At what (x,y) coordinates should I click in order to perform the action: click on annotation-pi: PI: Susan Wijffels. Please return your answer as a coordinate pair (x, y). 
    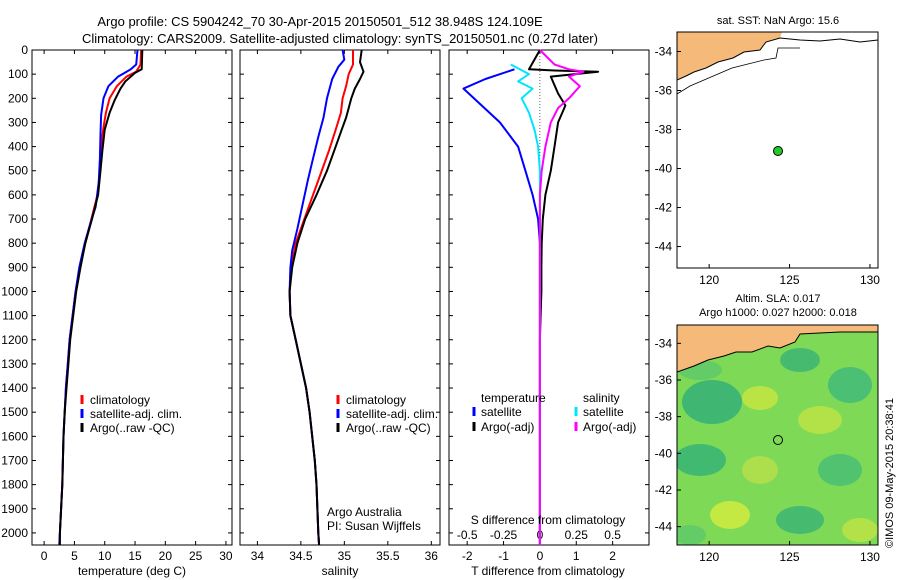
    Looking at the image, I should click on (374, 526).